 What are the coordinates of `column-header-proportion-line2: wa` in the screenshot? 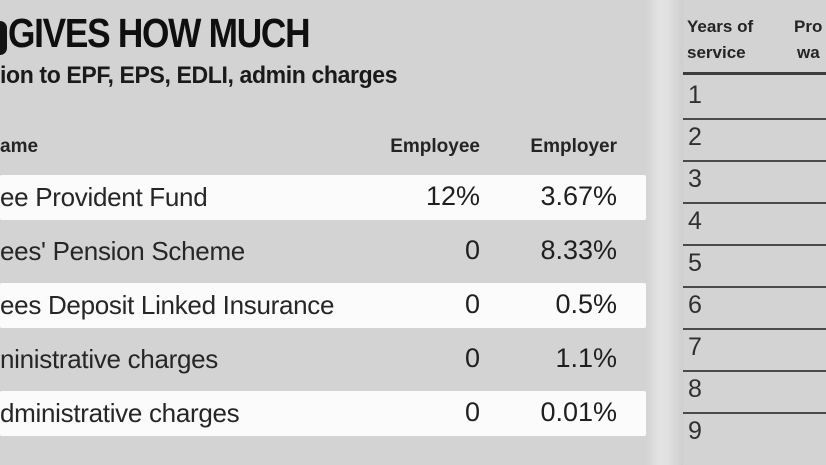 It's located at (808, 52).